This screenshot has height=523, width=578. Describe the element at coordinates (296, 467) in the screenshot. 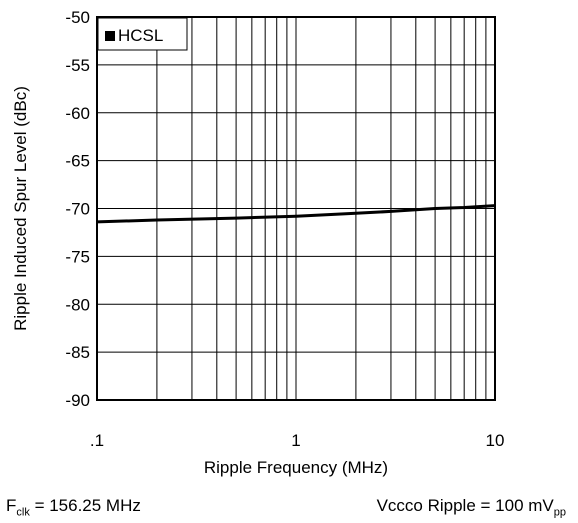

I see `x-axis-label: Ripple Frequency (MHz)` at that location.